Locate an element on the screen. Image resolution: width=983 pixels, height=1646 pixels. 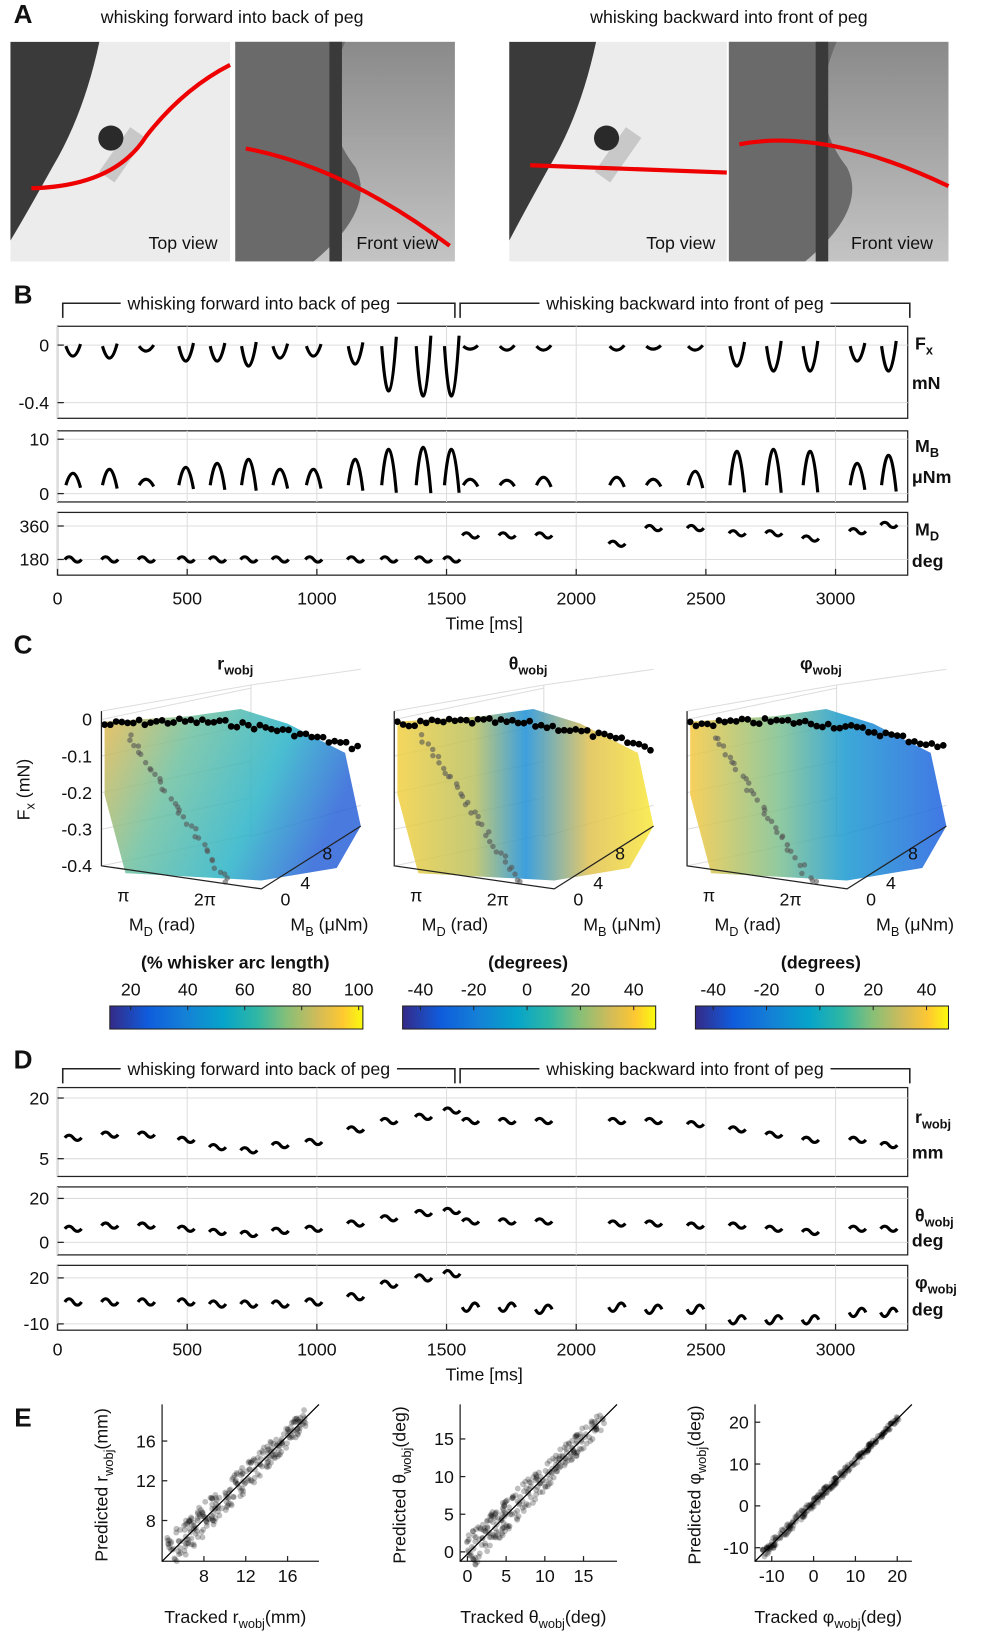
label-part: Tracked θ is located at coordinates (499, 1617).